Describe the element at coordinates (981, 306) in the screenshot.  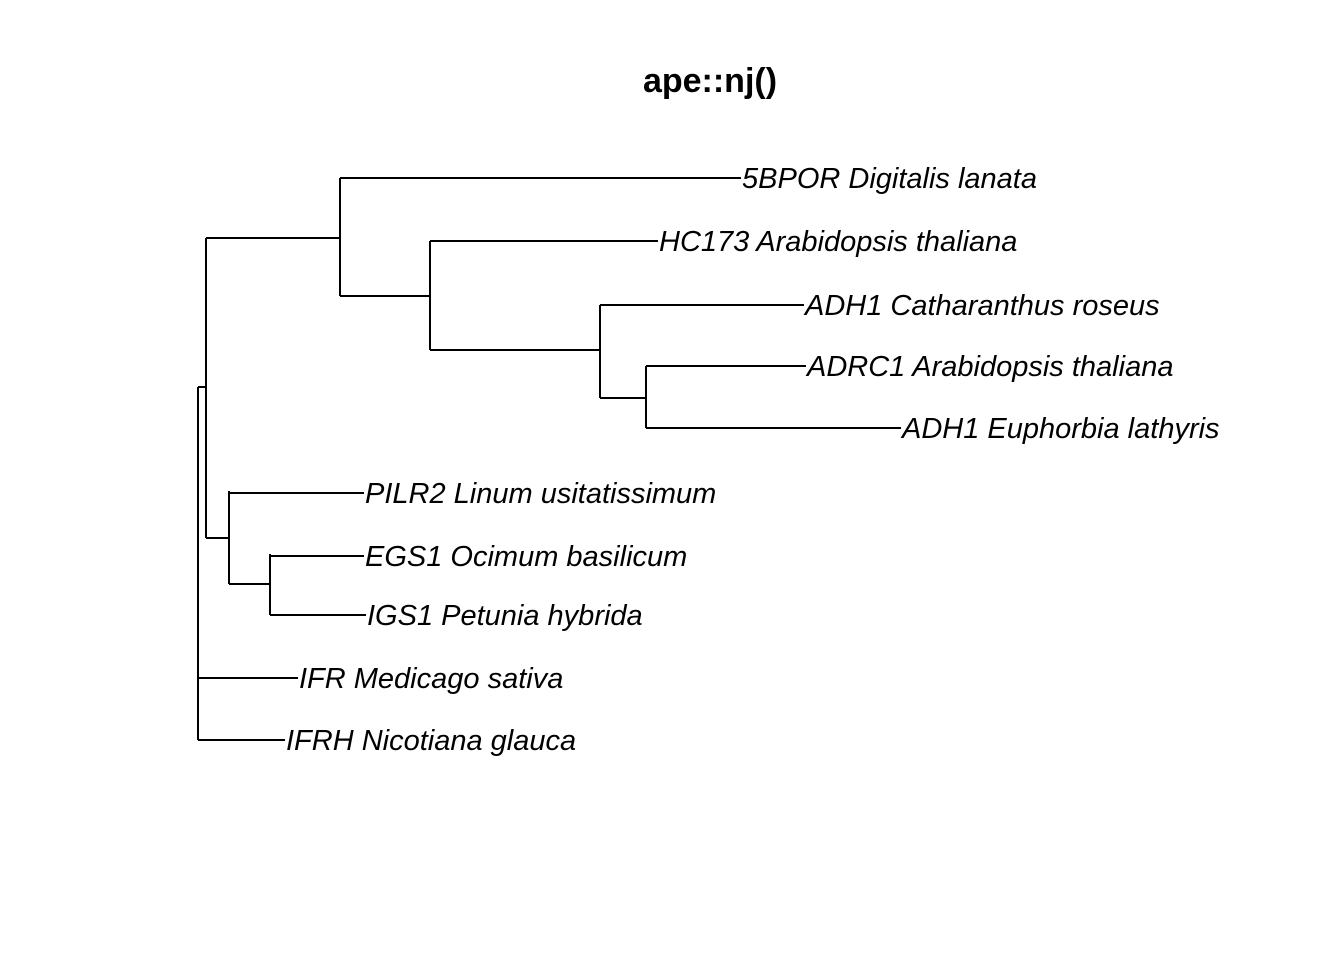
I see `tip-label: ADH1 Catharanthus roseus` at that location.